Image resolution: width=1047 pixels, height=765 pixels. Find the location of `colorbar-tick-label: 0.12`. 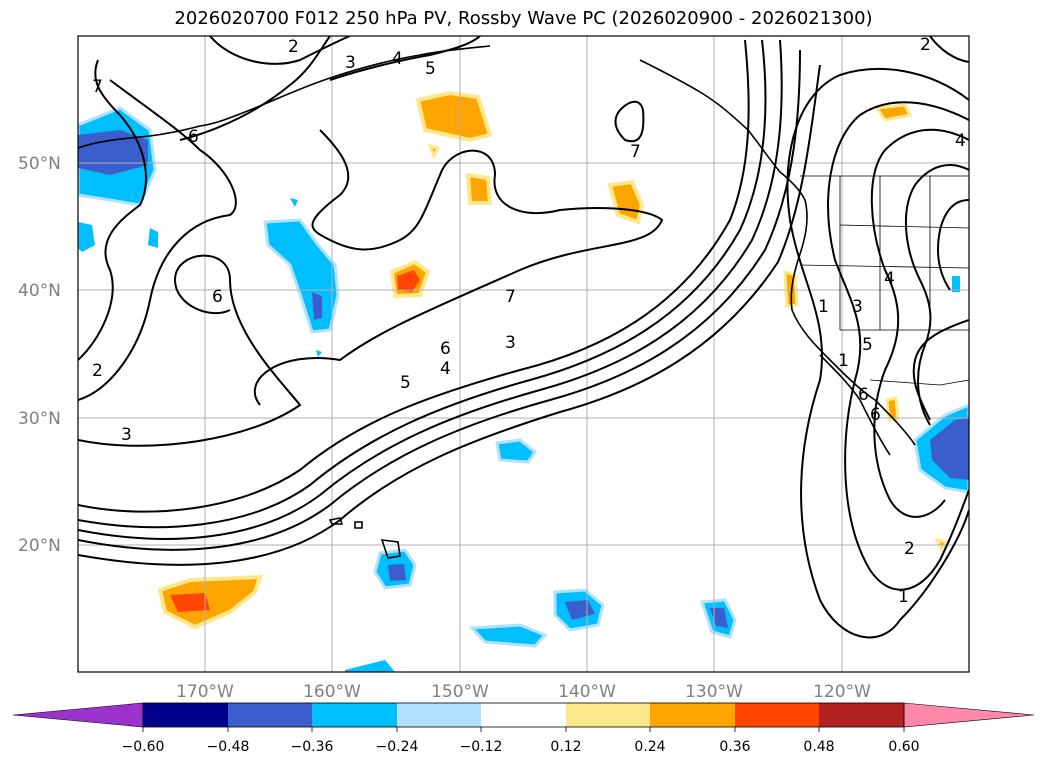

colorbar-tick-label: 0.12 is located at coordinates (565, 747).